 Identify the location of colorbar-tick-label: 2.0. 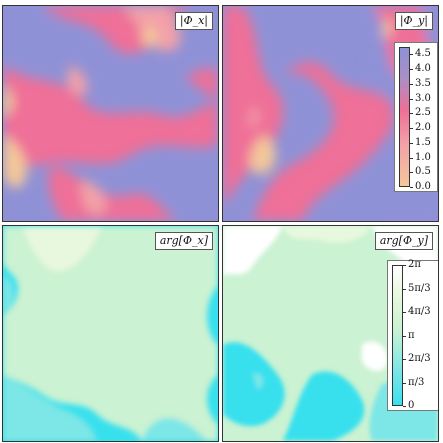
(423, 128).